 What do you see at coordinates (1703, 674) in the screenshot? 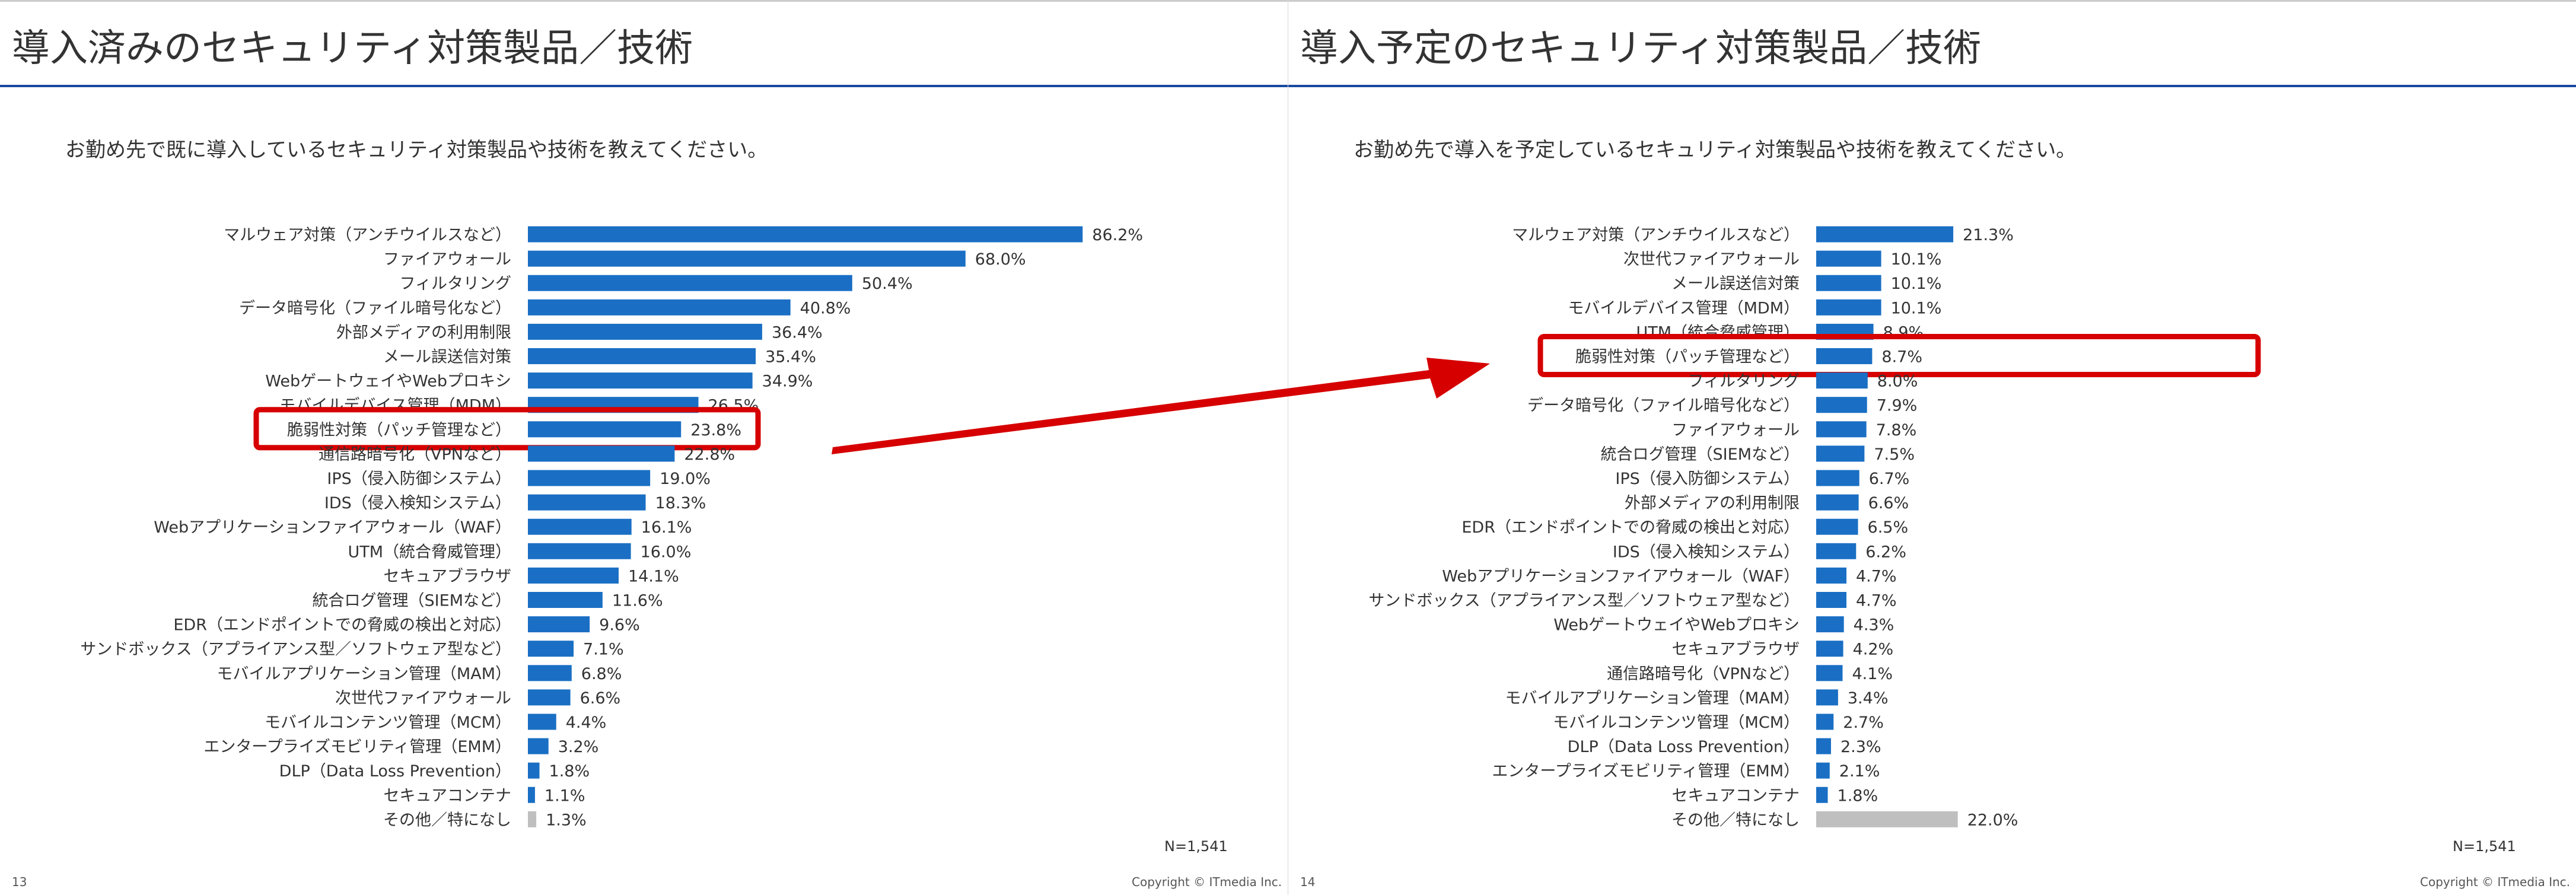
I see `category-label: 通信路暗号化（VPNなど）` at bounding box center [1703, 674].